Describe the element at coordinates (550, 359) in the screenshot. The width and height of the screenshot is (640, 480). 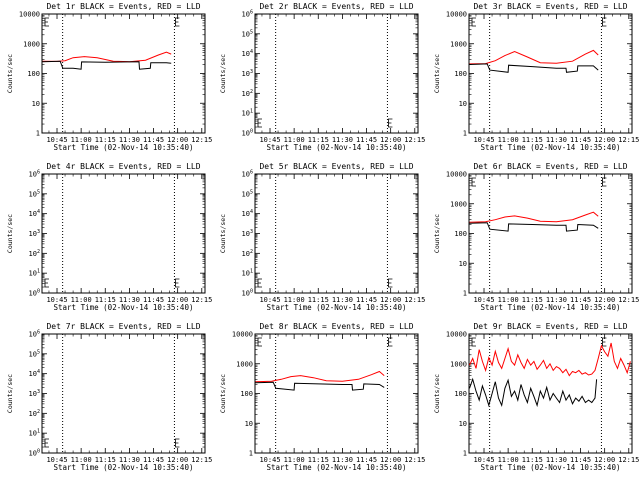
I see `lld-series-line` at that location.